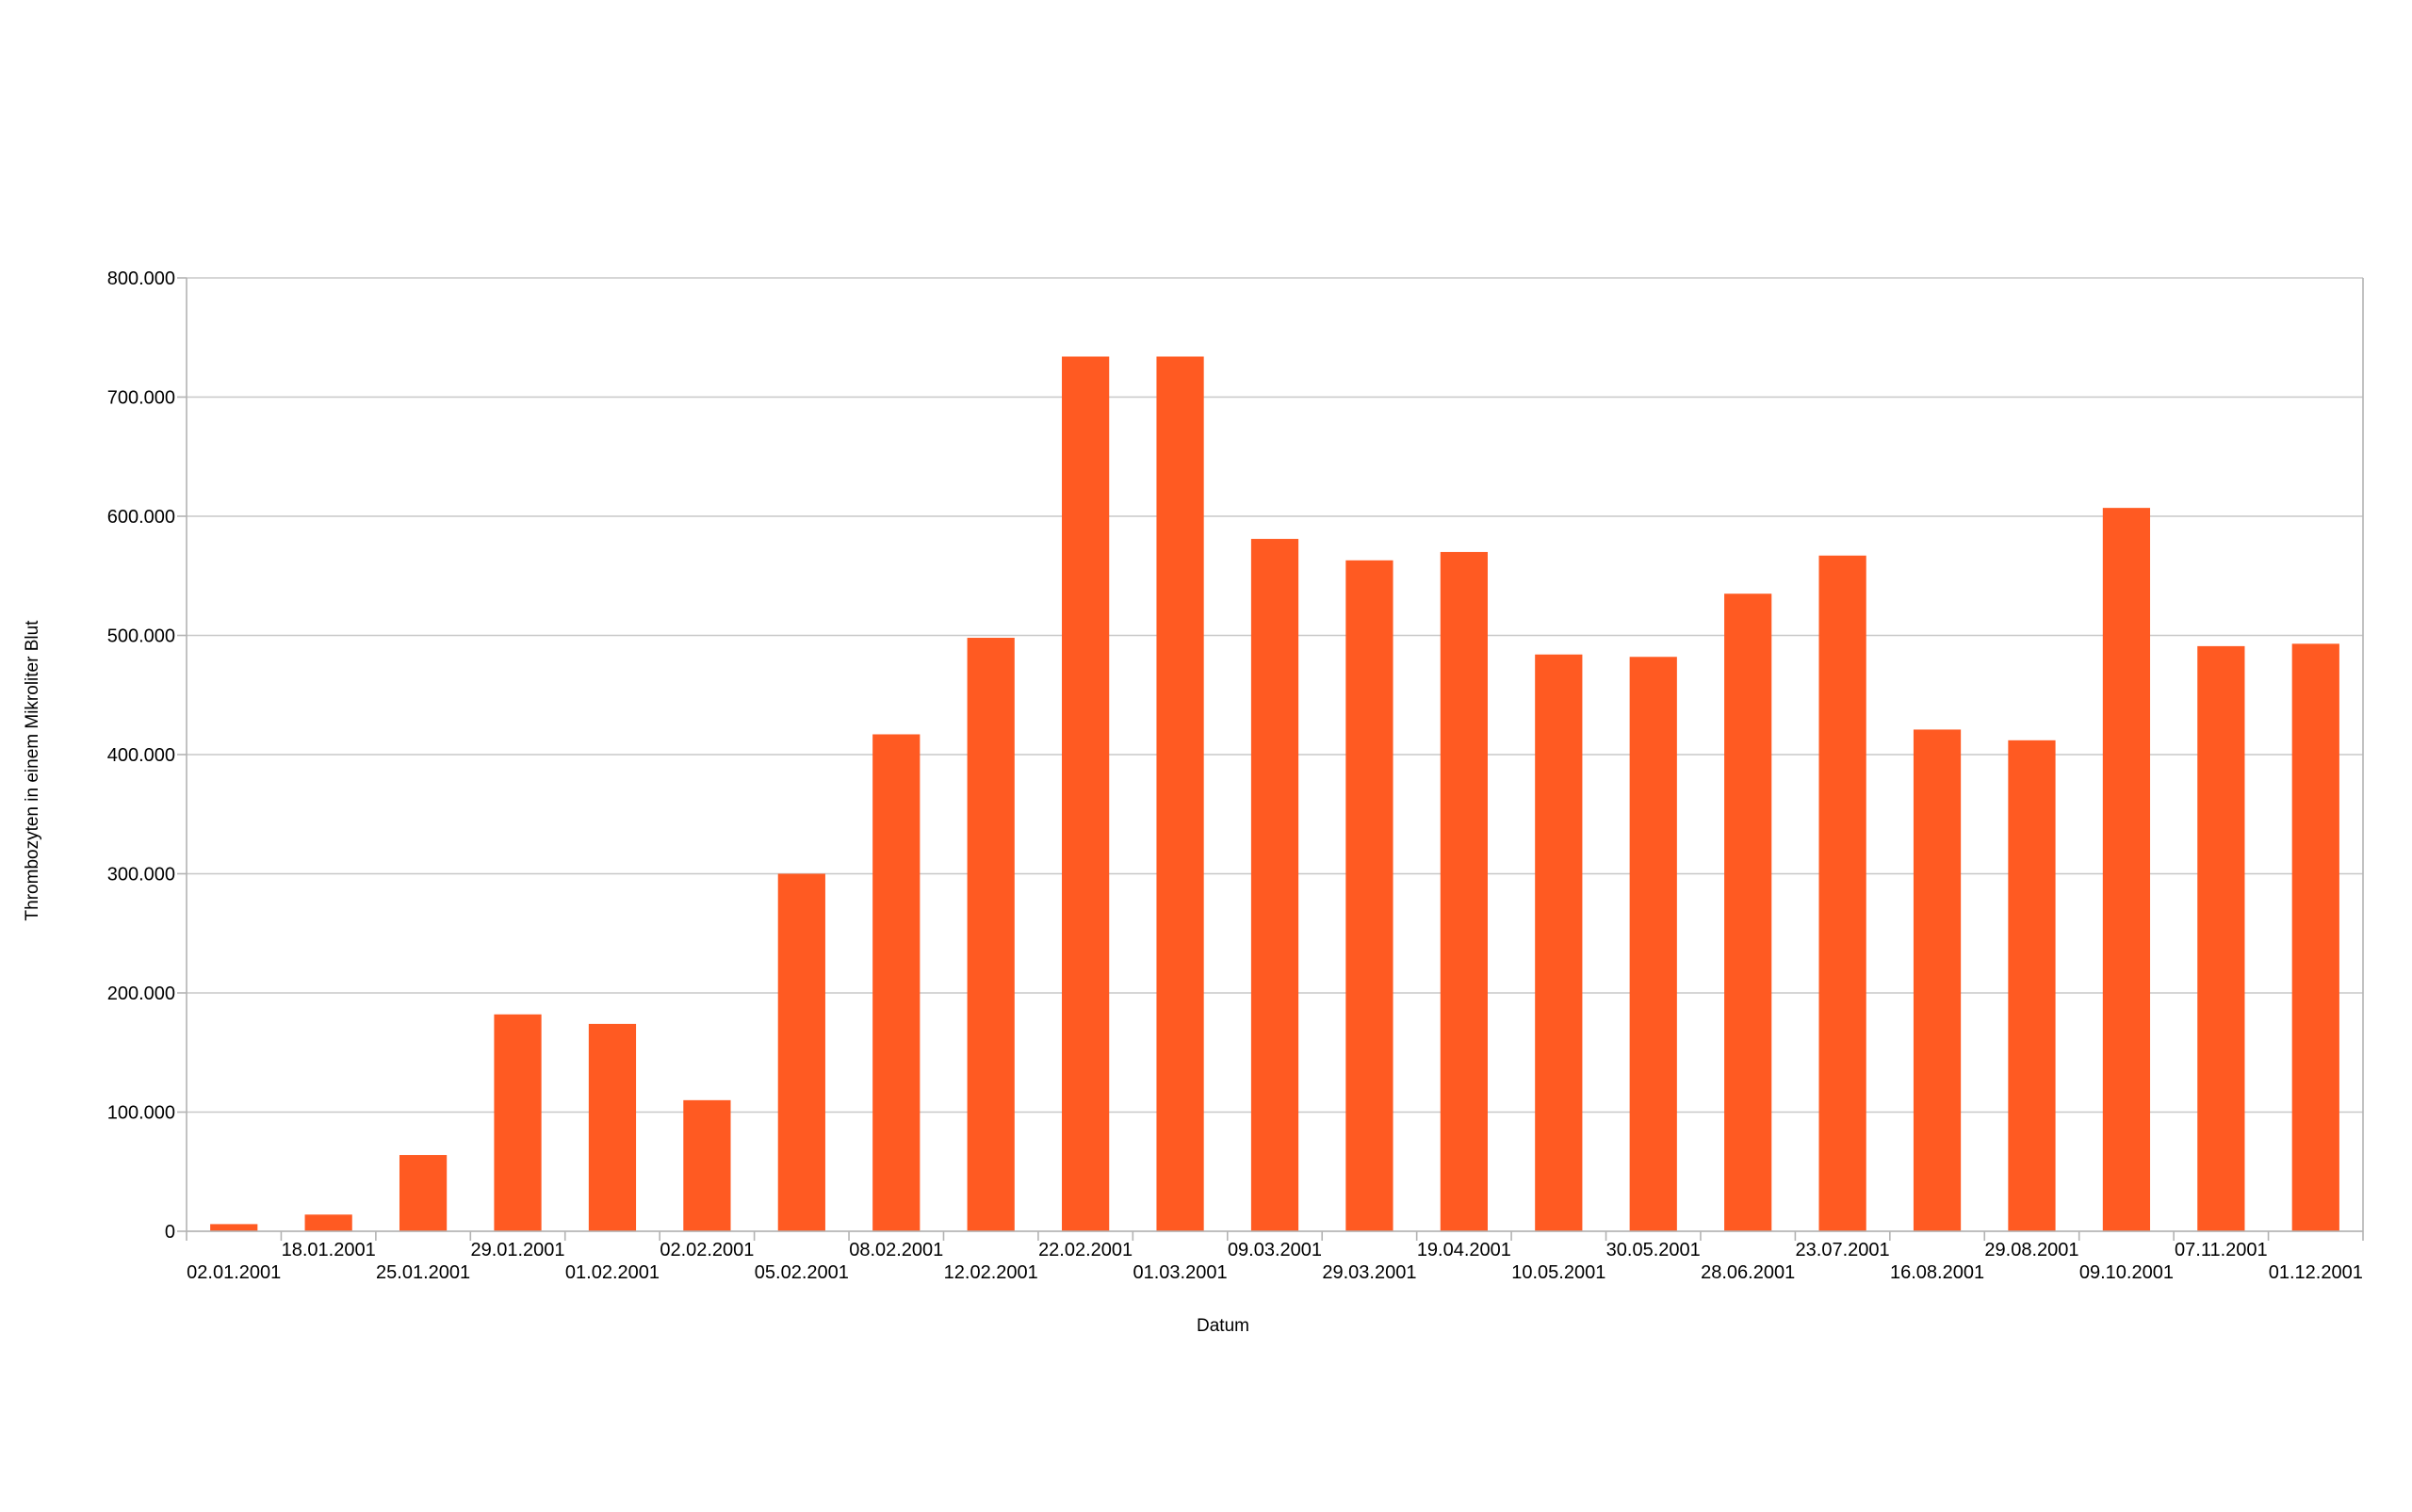 The height and width of the screenshot is (1512, 2412). I want to click on x-tick-label: 02.02.2001, so click(707, 1250).